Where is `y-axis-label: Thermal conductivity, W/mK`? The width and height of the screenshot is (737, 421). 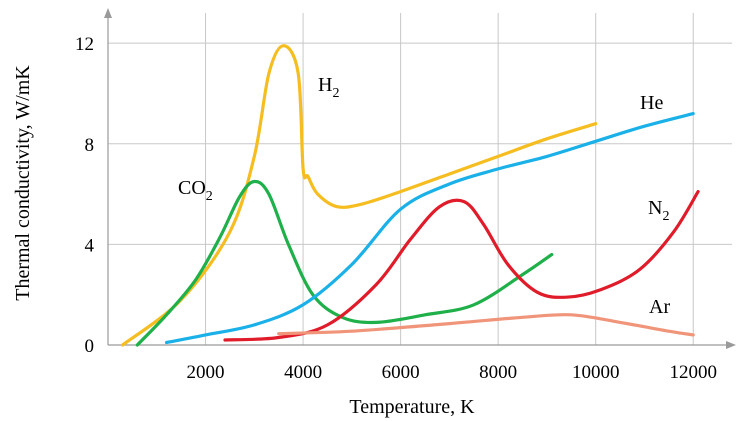 y-axis-label: Thermal conductivity, W/mK is located at coordinates (23, 183).